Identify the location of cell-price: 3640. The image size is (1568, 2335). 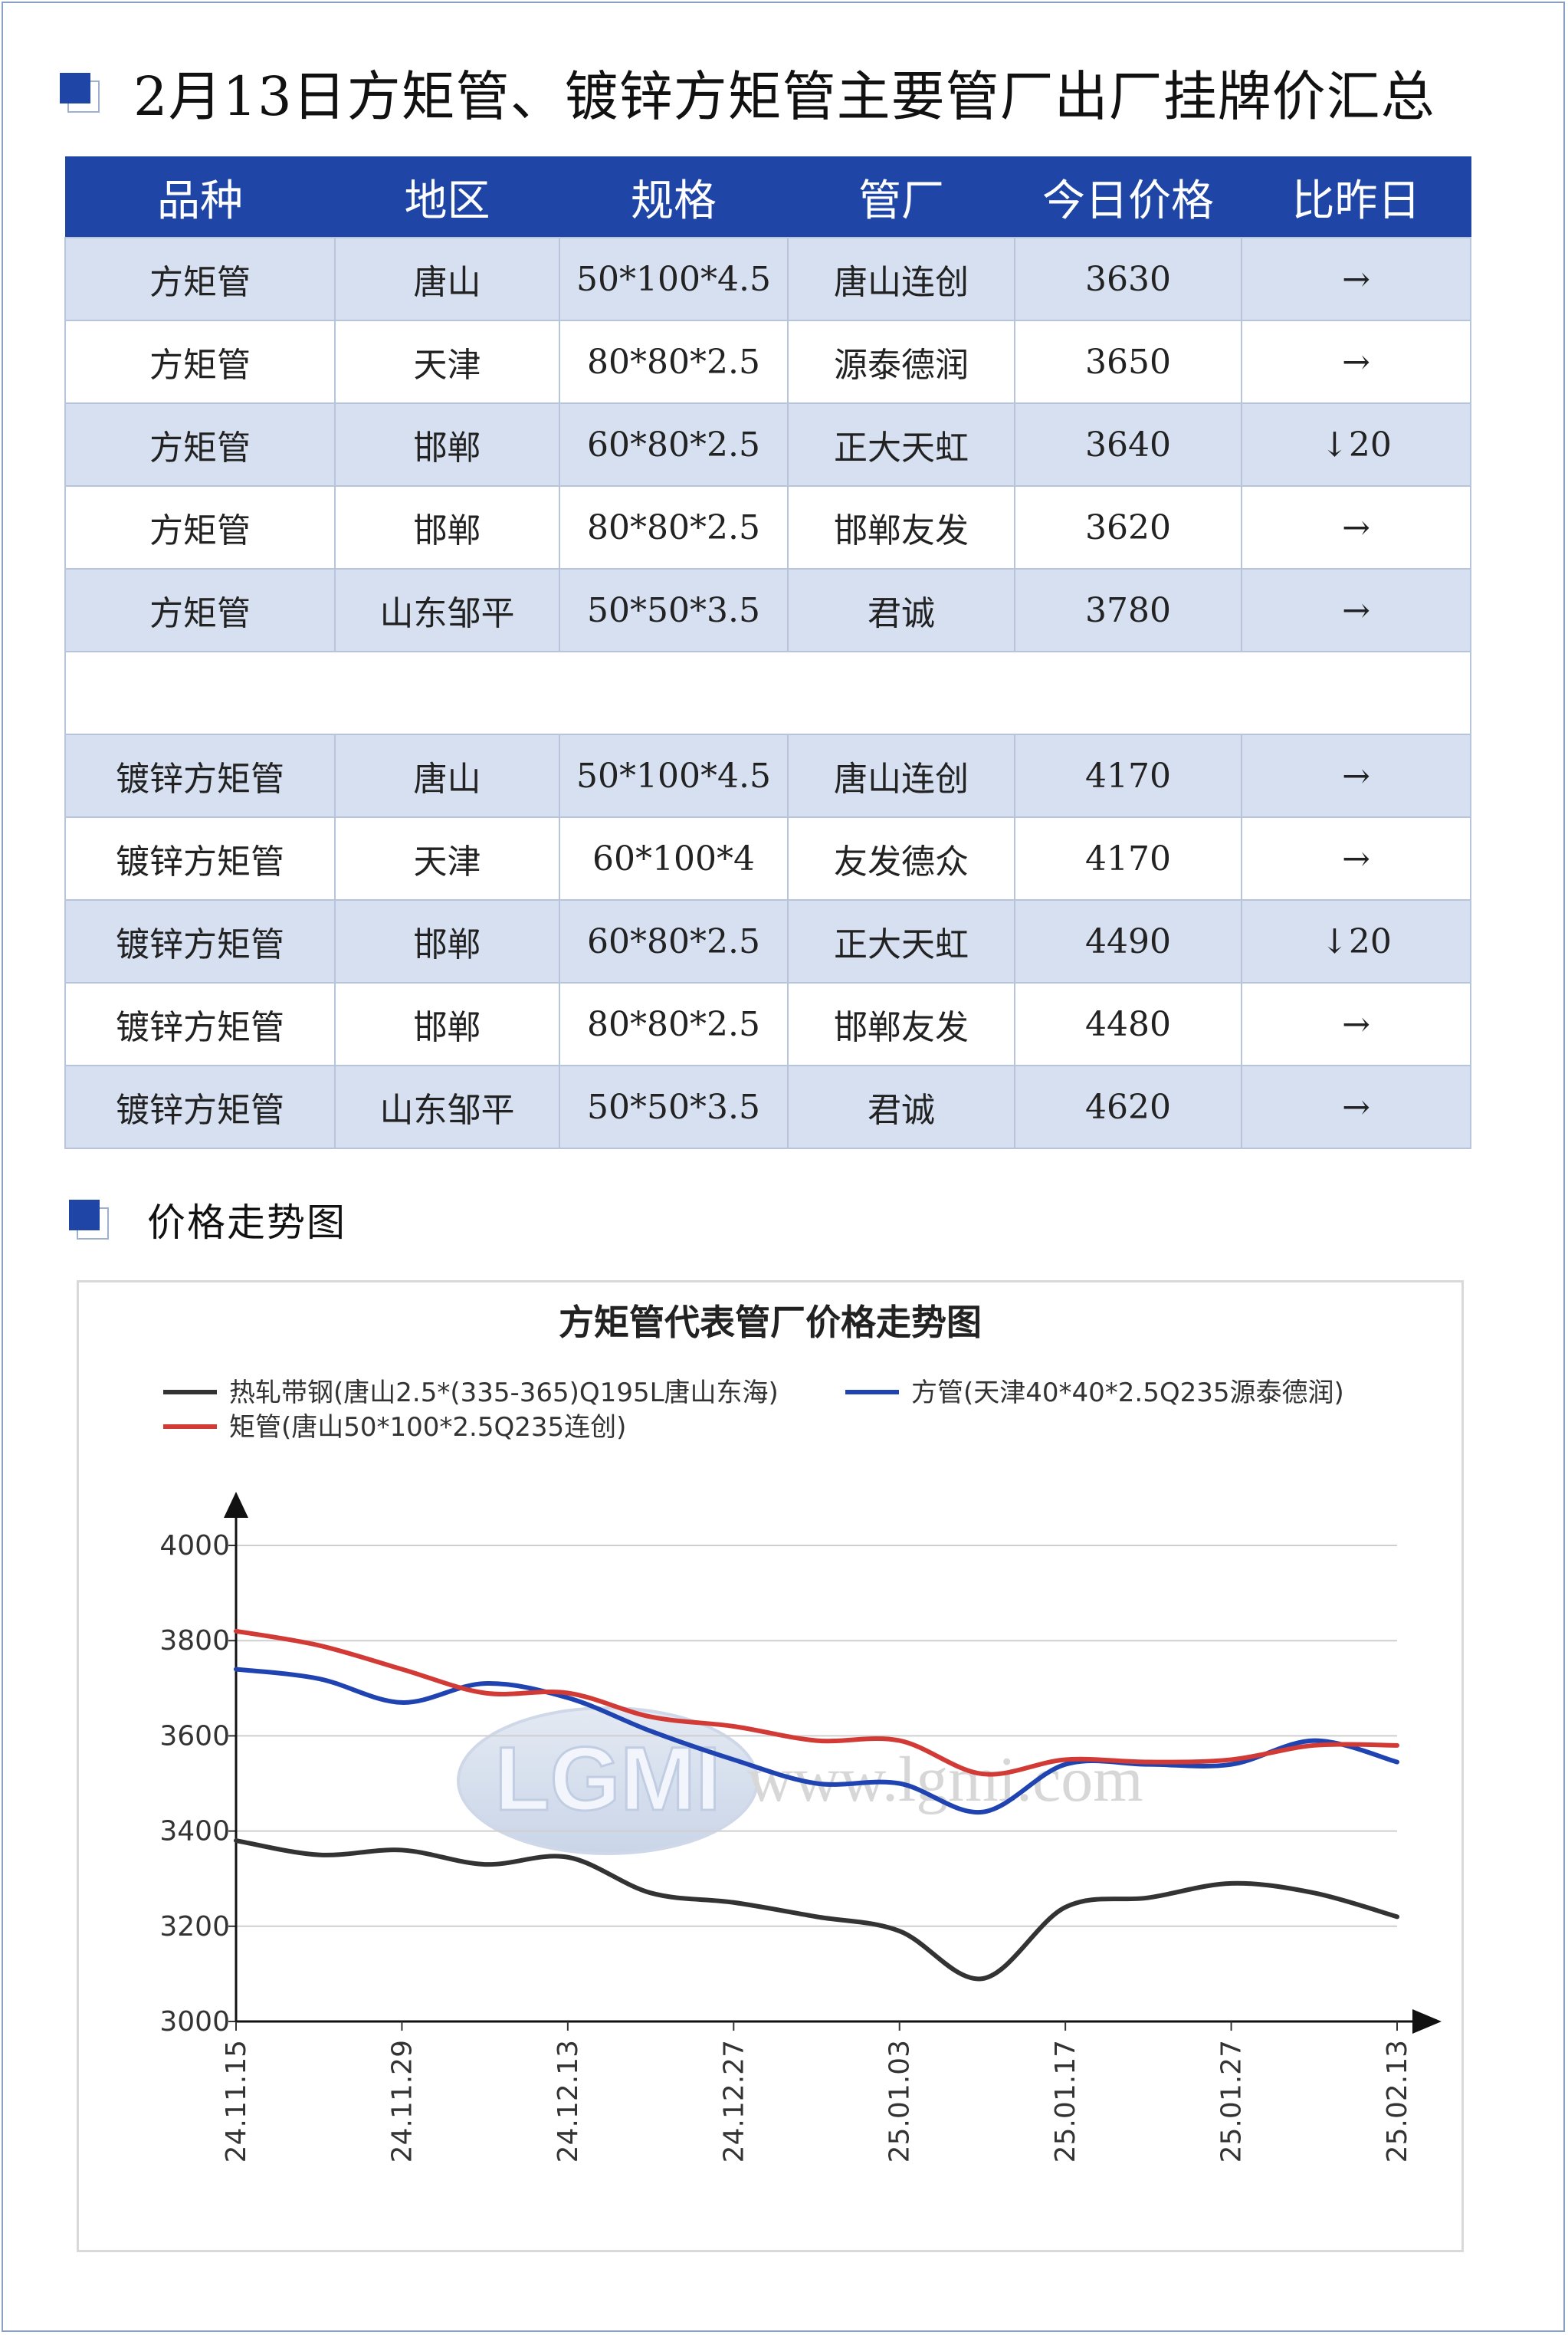
(1128, 444).